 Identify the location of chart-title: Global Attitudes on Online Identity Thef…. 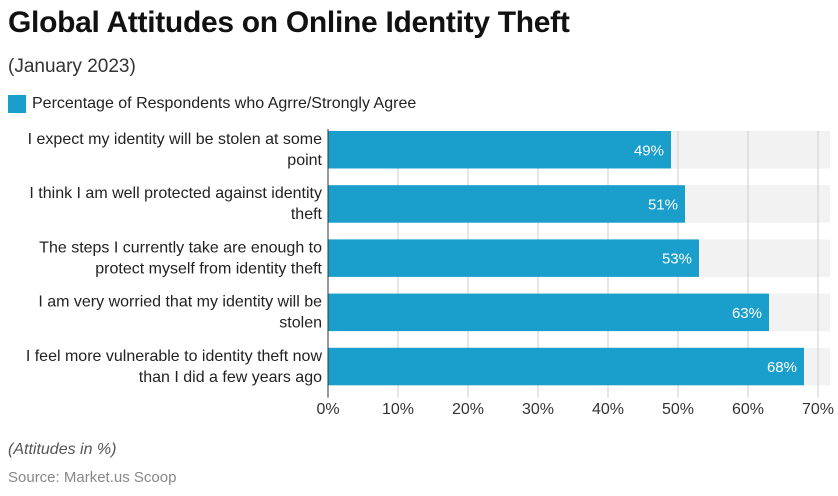
(289, 22).